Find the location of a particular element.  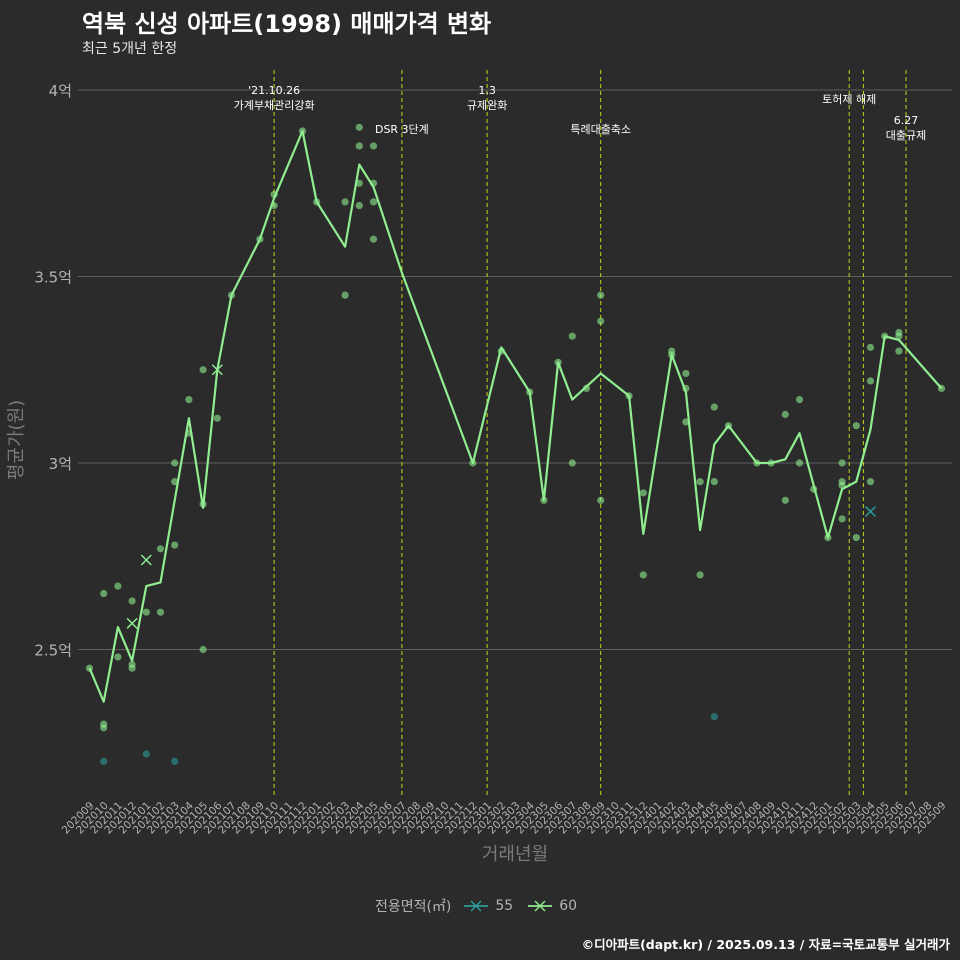

event-label: 토허제 해제 is located at coordinates (849, 99).